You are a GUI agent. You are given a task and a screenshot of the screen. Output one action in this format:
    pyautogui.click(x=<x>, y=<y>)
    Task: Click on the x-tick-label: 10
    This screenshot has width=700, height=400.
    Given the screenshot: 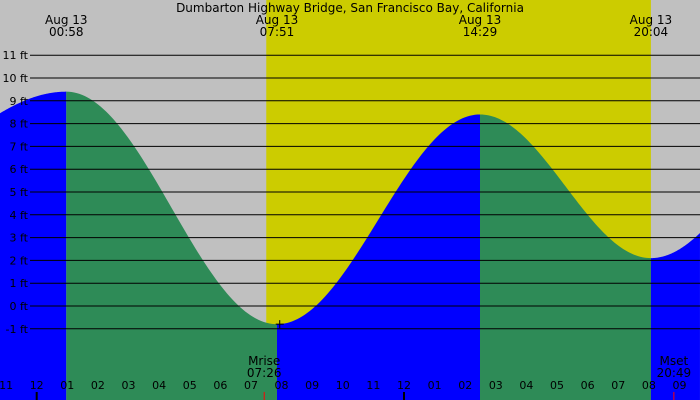 What is the action you would take?
    pyautogui.click(x=343, y=385)
    